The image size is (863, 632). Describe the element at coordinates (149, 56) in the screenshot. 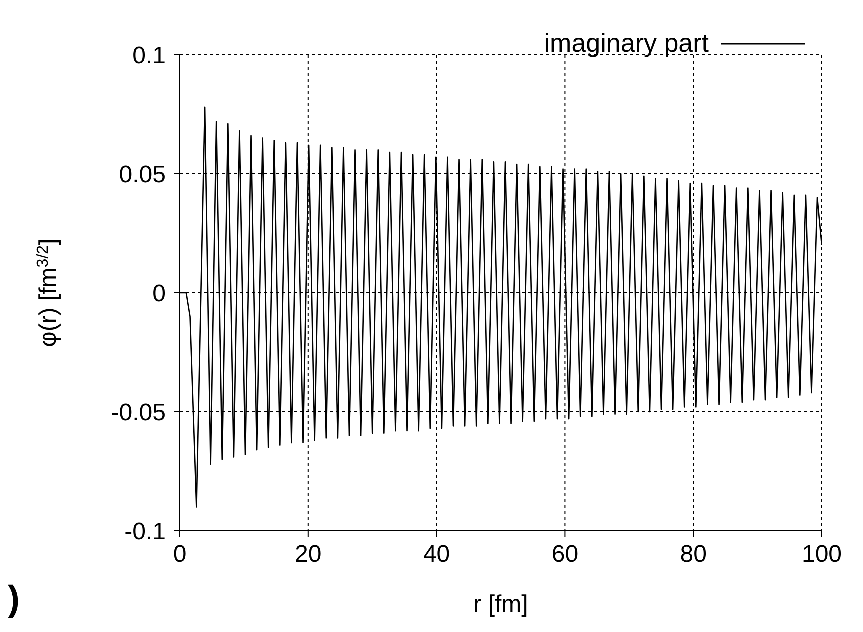

I see `y-tick-label: 0.1` at that location.